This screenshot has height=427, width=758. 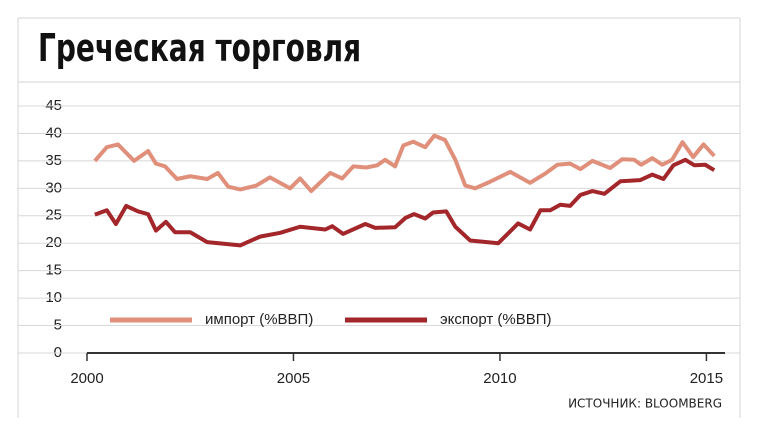 I want to click on source: ИСТОЧНИК: BLOOMBERG, so click(x=645, y=404).